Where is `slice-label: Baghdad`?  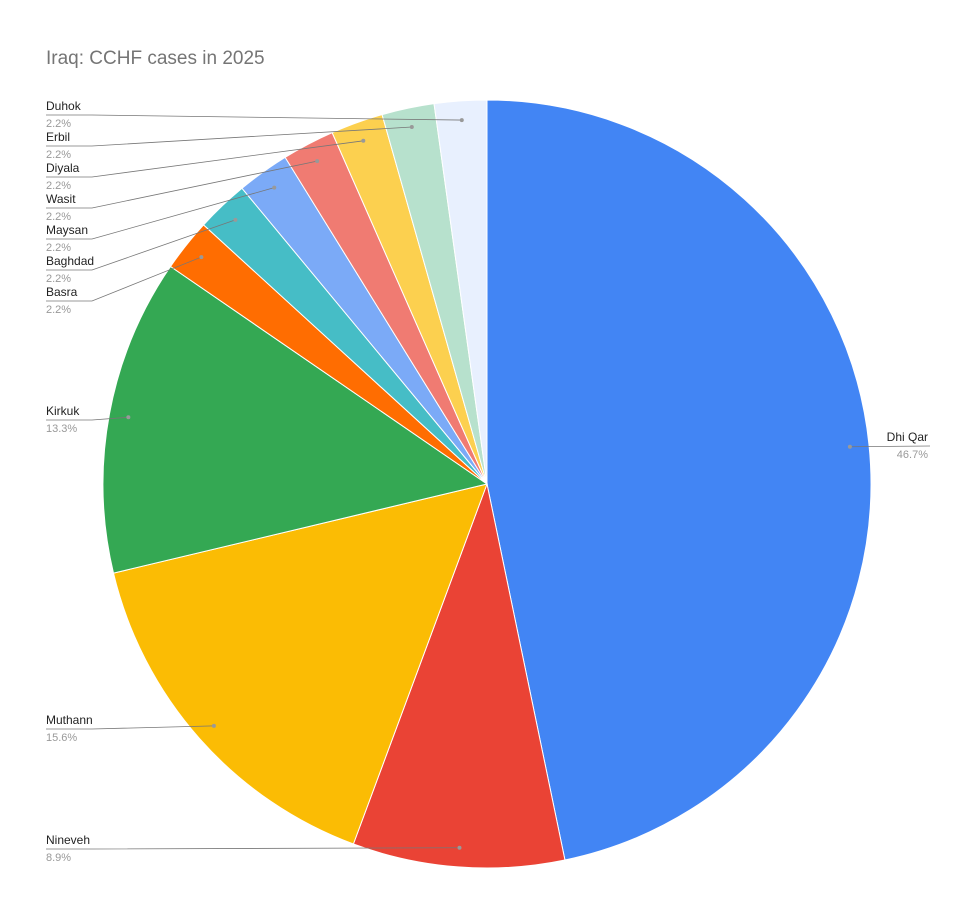
slice-label: Baghdad is located at coordinates (70, 261).